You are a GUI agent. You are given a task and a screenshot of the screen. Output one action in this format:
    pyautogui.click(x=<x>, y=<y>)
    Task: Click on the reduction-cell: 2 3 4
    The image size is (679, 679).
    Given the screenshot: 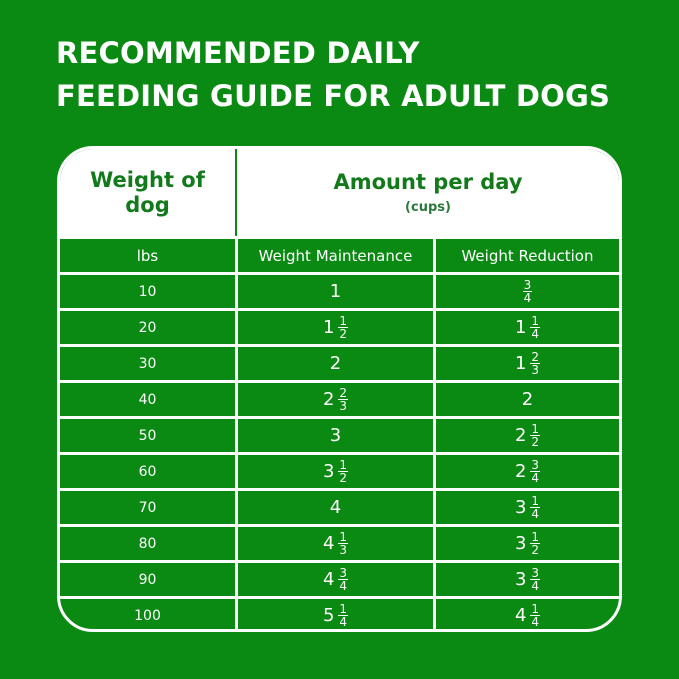 What is the action you would take?
    pyautogui.click(x=527, y=471)
    